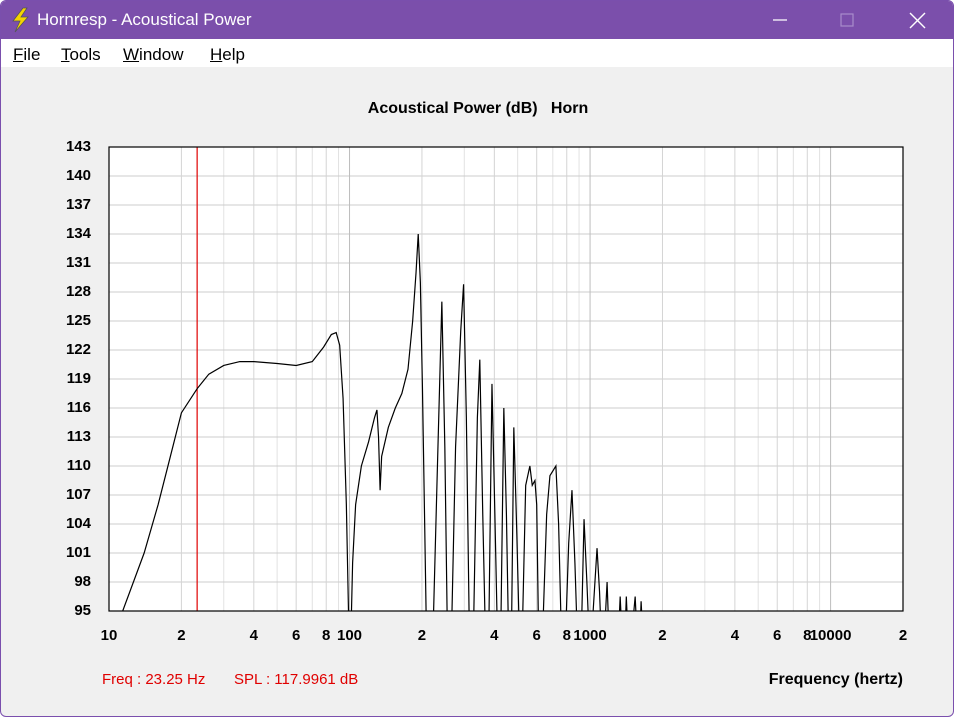  What do you see at coordinates (227, 54) in the screenshot?
I see `menu-item: Help` at bounding box center [227, 54].